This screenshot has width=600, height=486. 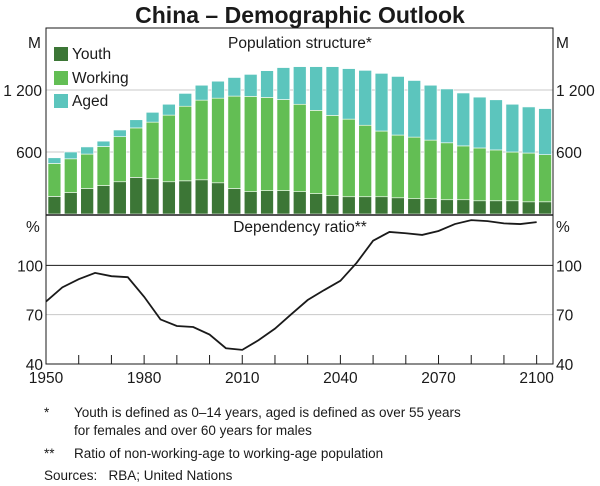 What do you see at coordinates (136, 196) in the screenshot?
I see `bar-youth-1975` at bounding box center [136, 196].